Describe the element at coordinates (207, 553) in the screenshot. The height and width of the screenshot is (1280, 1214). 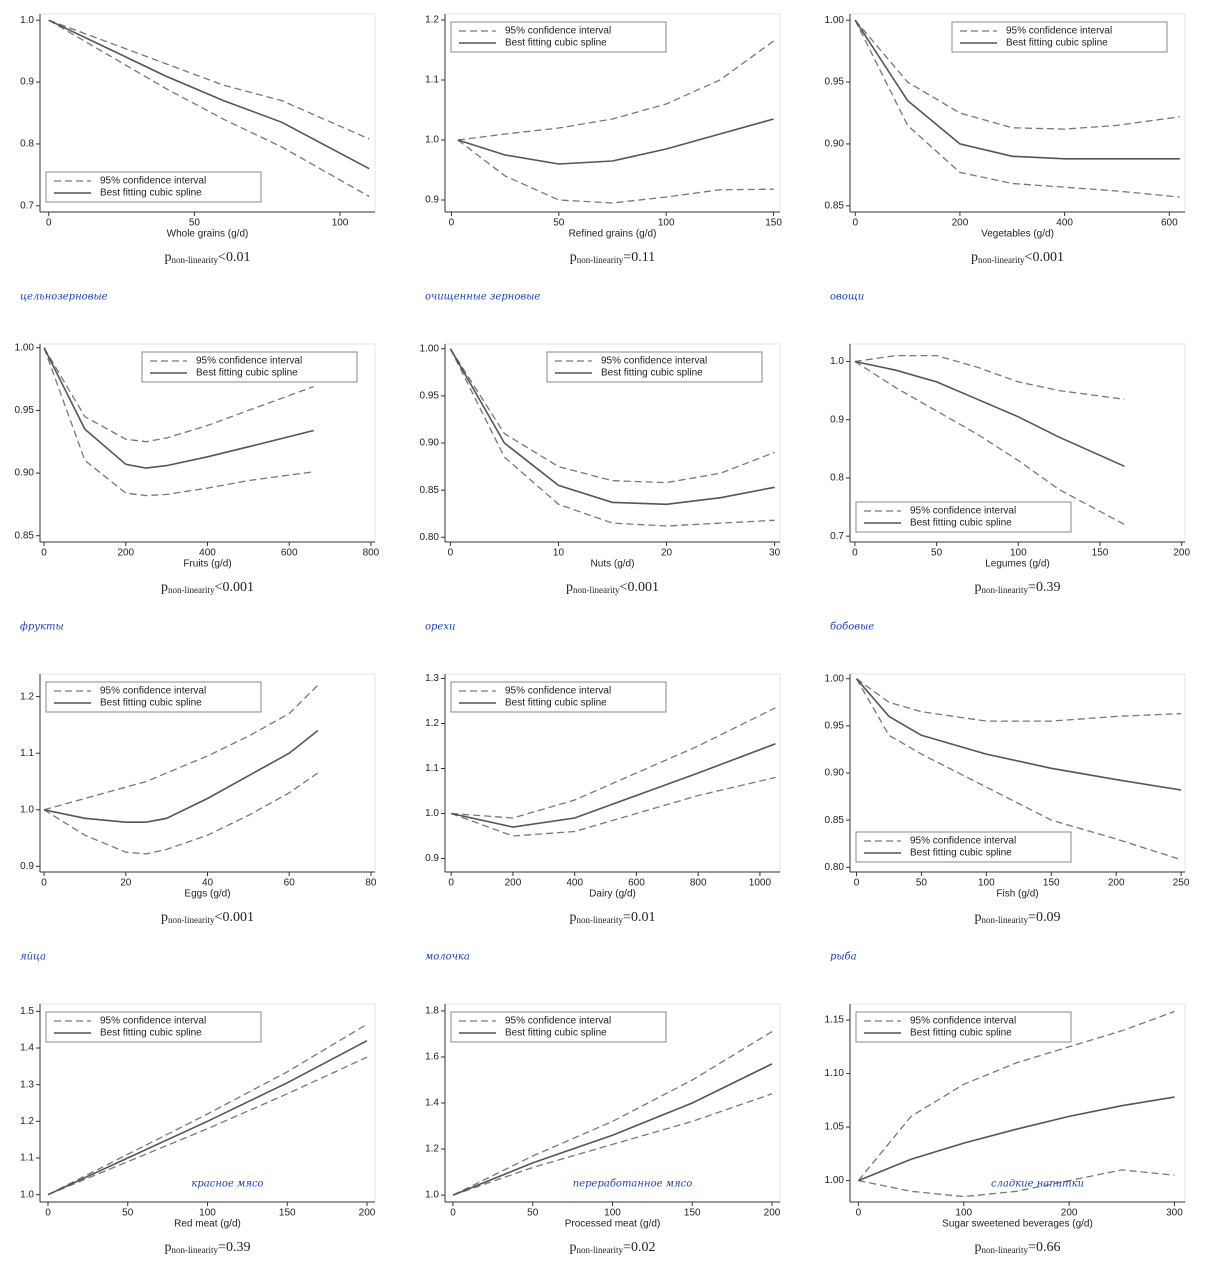
I see `x-tick-label: 400` at that location.